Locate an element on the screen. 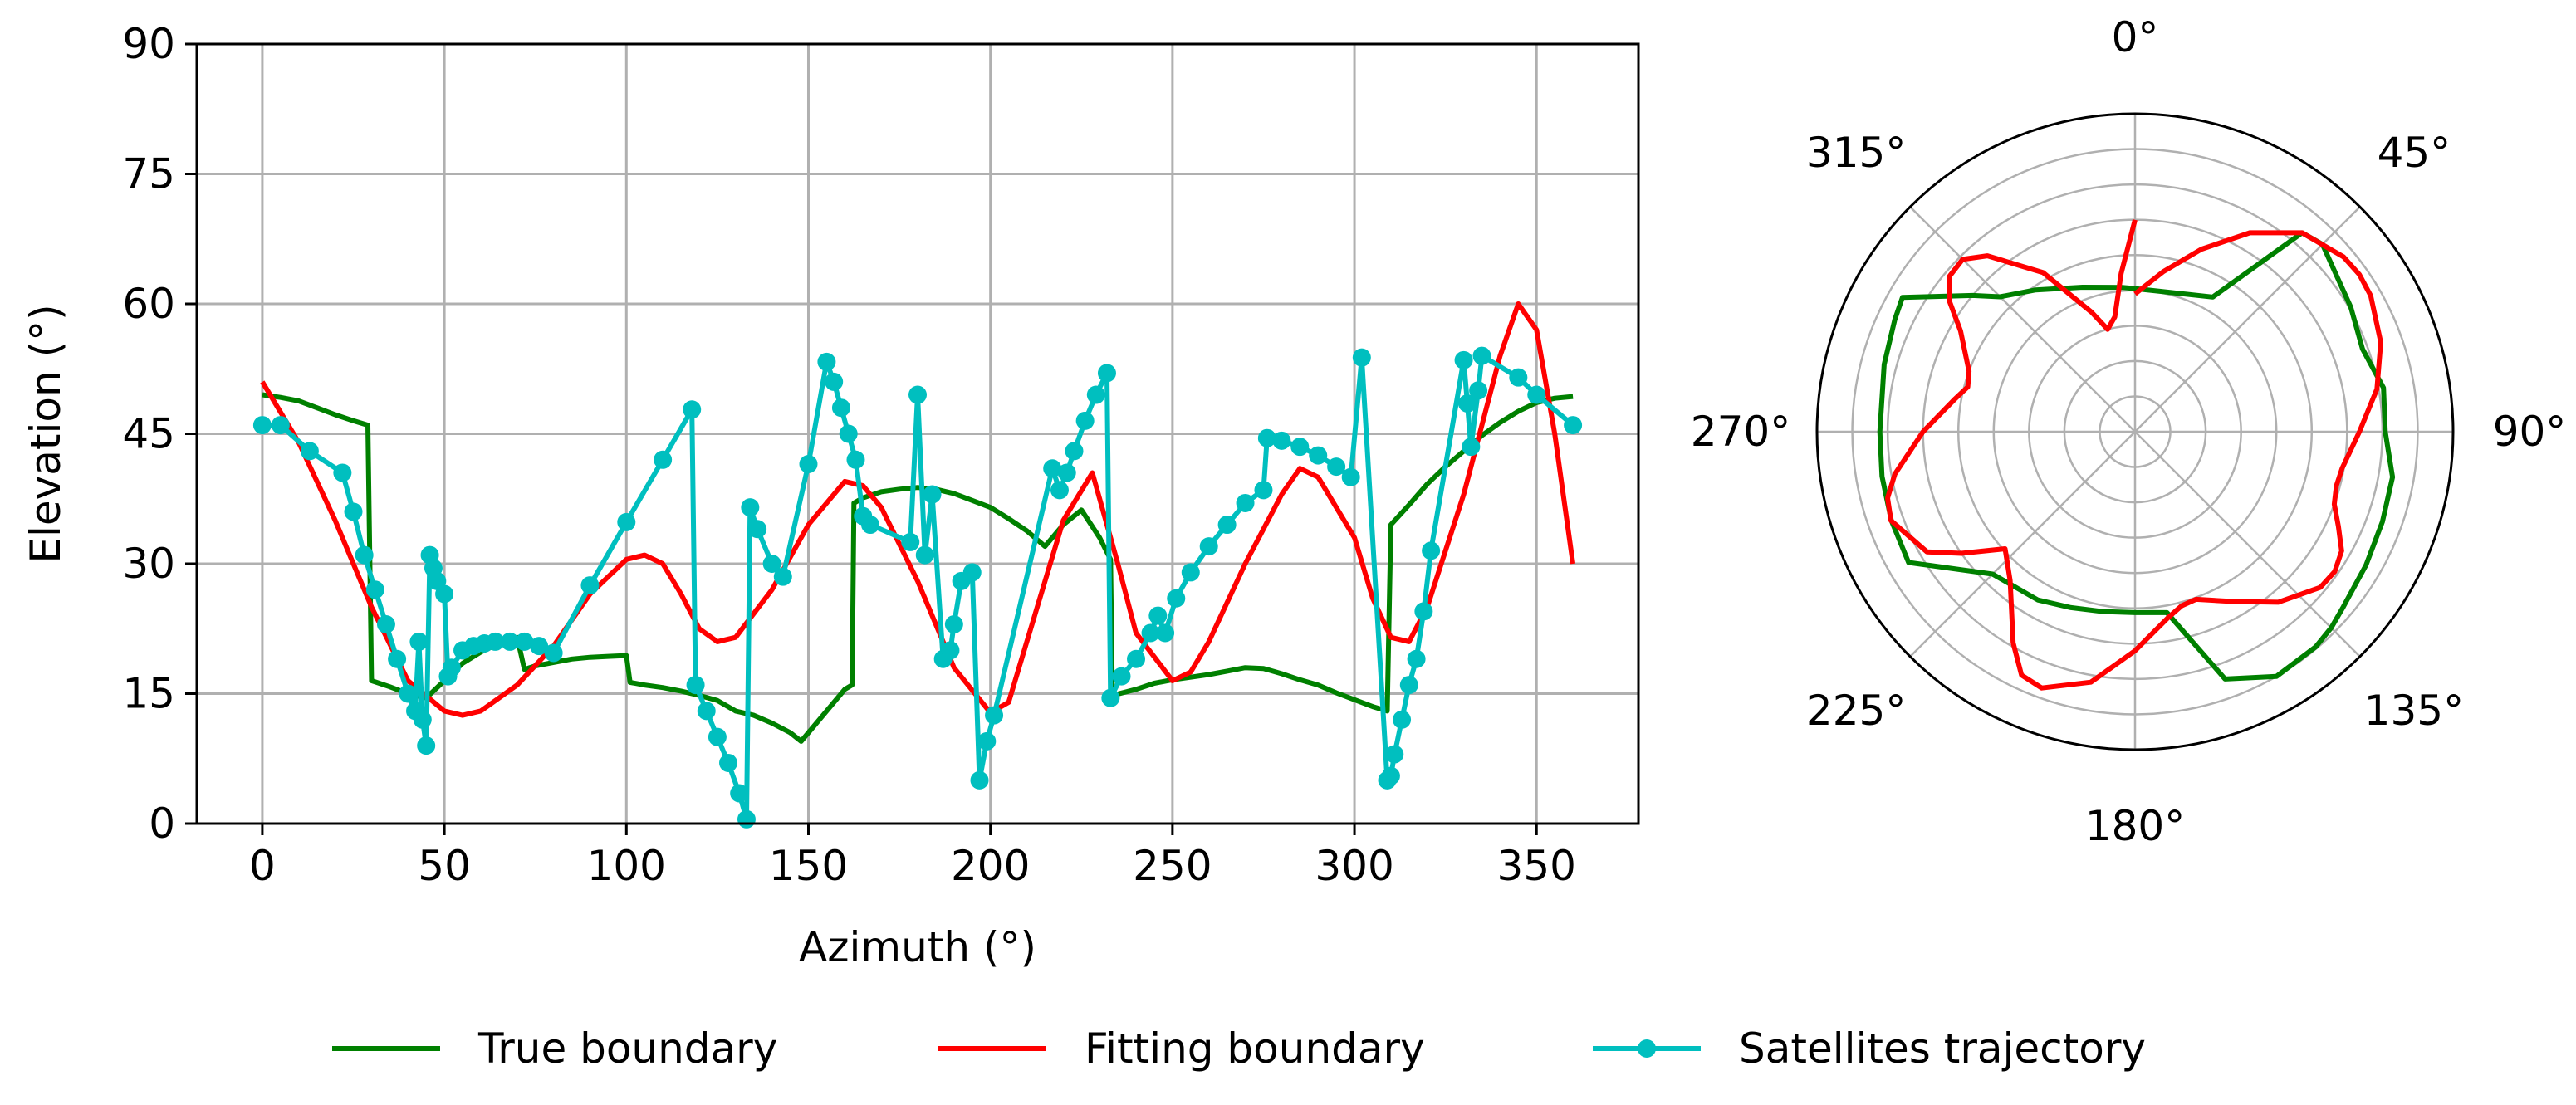  polar-theta-label: 0° is located at coordinates (2135, 37).